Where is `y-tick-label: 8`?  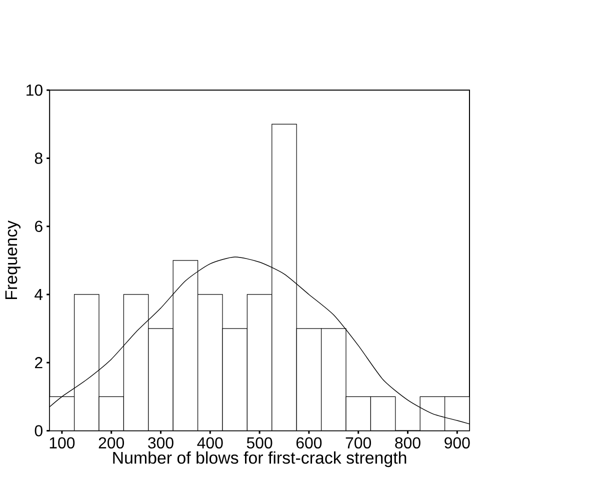
y-tick-label: 8 is located at coordinates (38, 158).